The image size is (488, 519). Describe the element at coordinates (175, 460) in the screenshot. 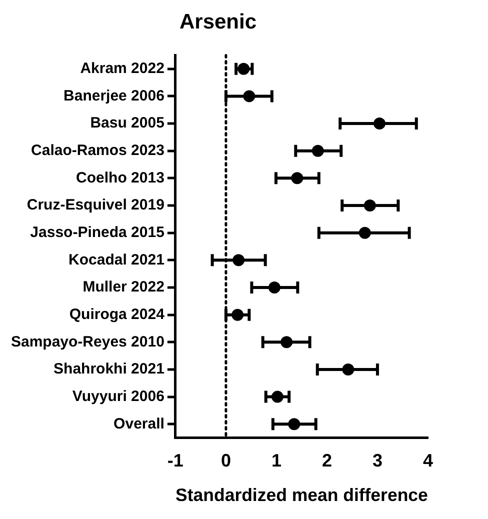

I see `x-tick-label: -1` at that location.